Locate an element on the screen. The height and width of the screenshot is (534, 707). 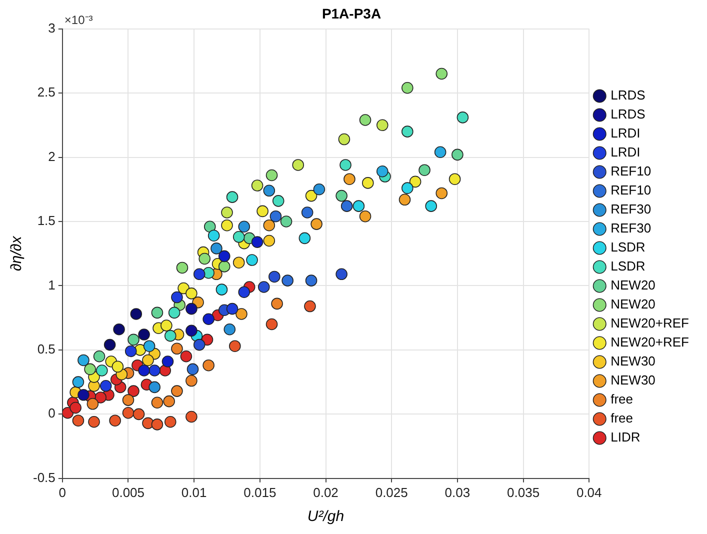
legend-label: REF10 is located at coordinates (631, 190).